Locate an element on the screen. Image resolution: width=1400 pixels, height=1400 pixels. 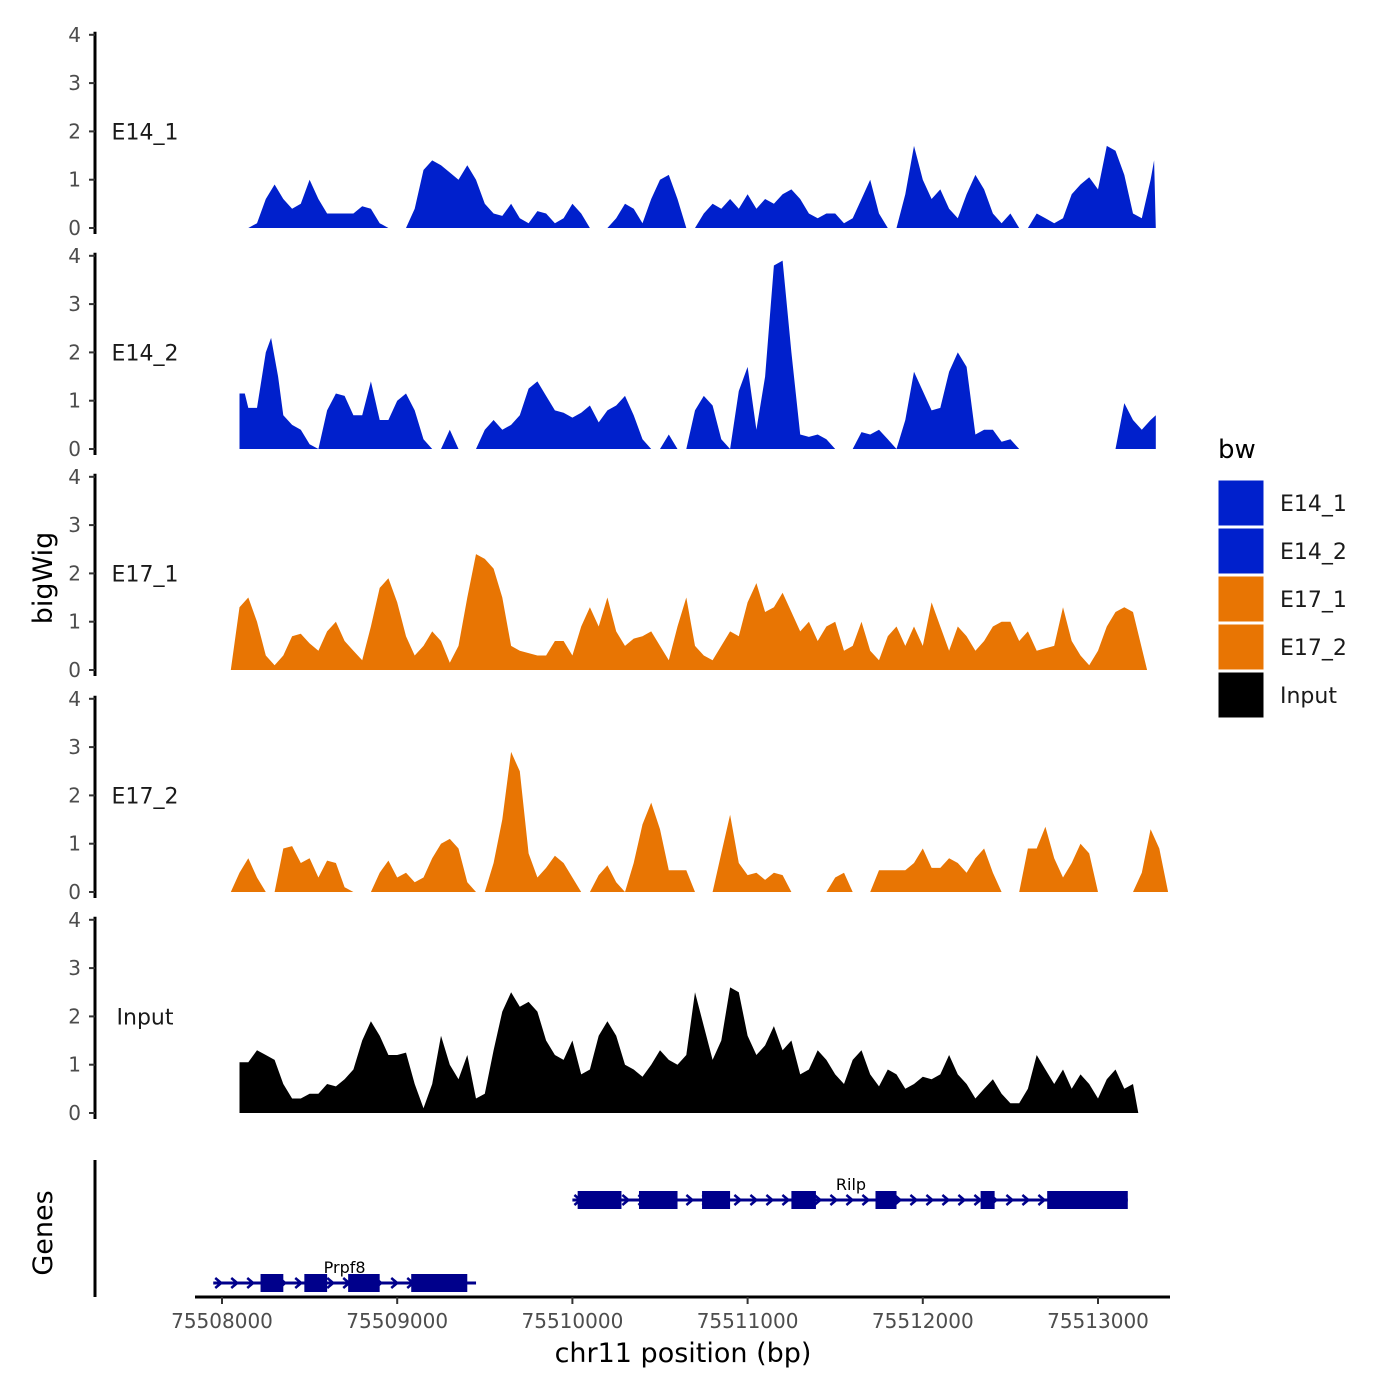
gene-Rilp: Rilp is located at coordinates (850, 1192).